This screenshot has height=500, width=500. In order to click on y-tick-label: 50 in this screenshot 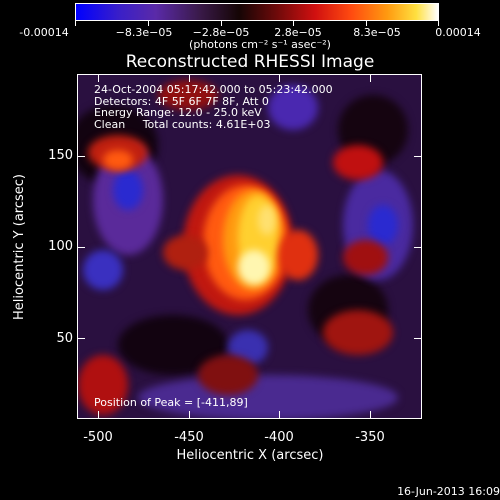, I will do `click(64, 338)`.